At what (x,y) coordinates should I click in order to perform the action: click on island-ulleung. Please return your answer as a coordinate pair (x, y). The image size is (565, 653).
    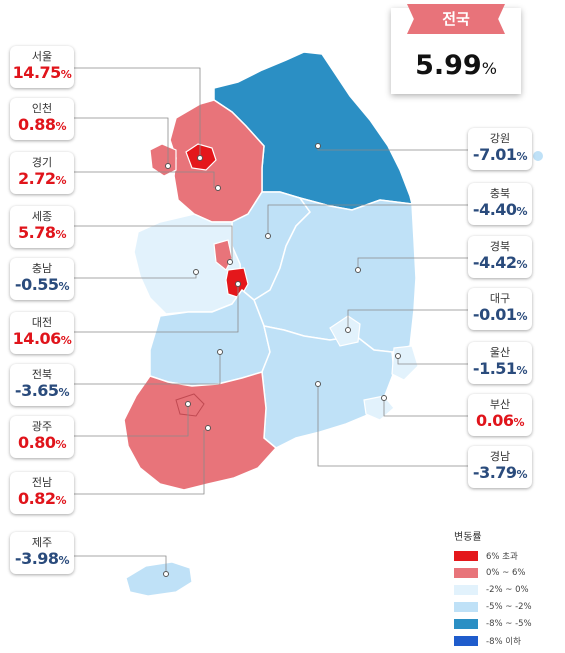
    Looking at the image, I should click on (538, 156).